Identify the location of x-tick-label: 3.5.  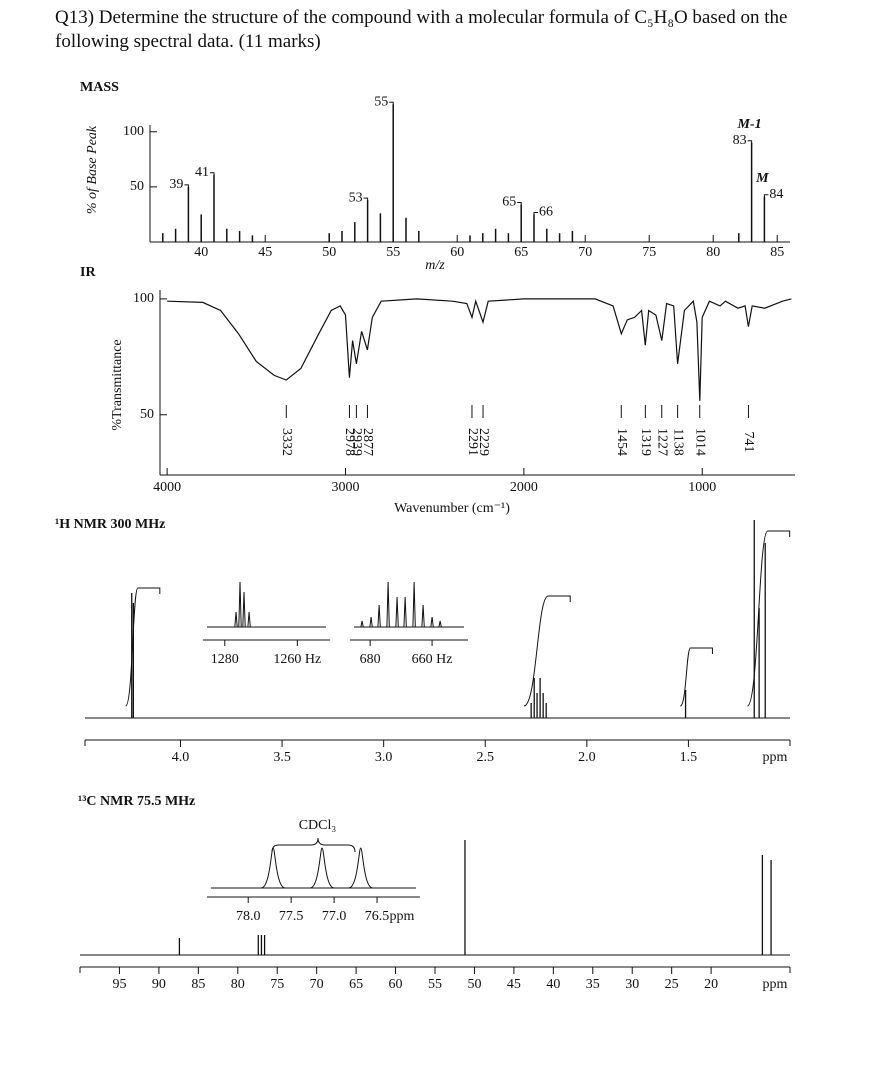
(282, 757).